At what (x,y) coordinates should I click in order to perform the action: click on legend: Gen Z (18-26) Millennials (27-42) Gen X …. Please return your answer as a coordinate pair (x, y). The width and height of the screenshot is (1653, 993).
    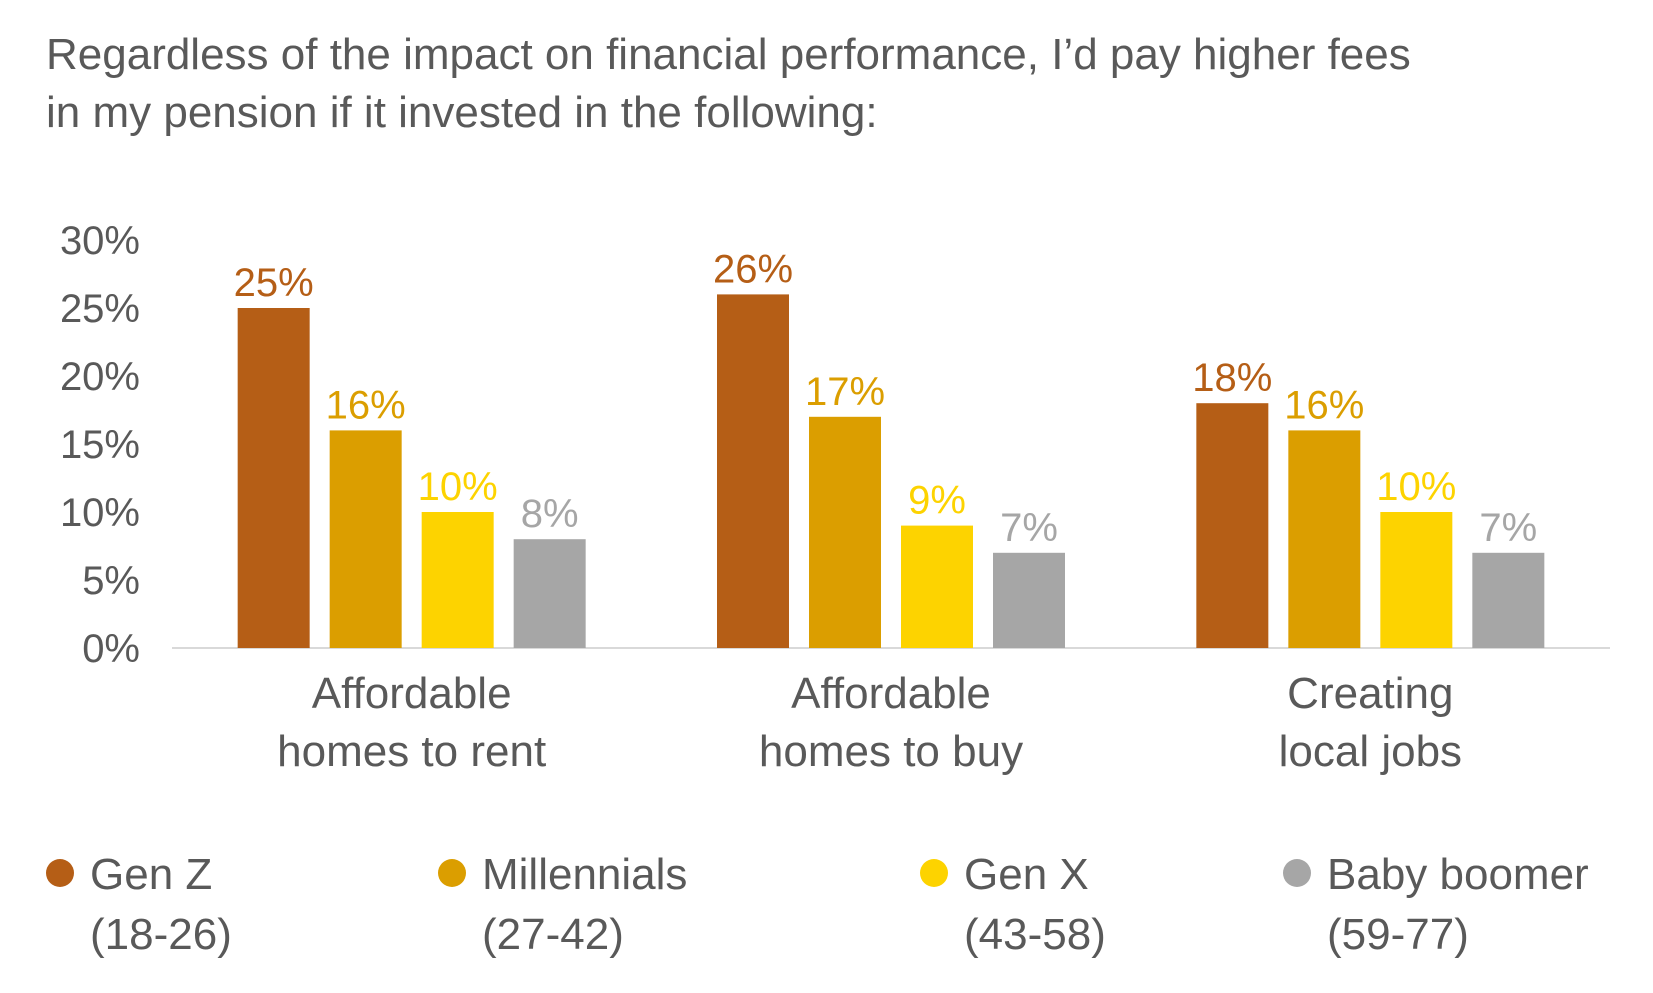
    Looking at the image, I should click on (826, 915).